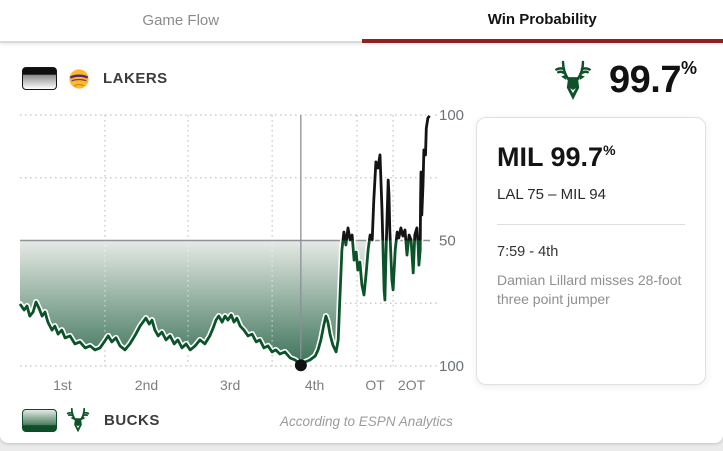 The width and height of the screenshot is (723, 451). What do you see at coordinates (135, 78) in the screenshot?
I see `away-team-label: LAKERS` at bounding box center [135, 78].